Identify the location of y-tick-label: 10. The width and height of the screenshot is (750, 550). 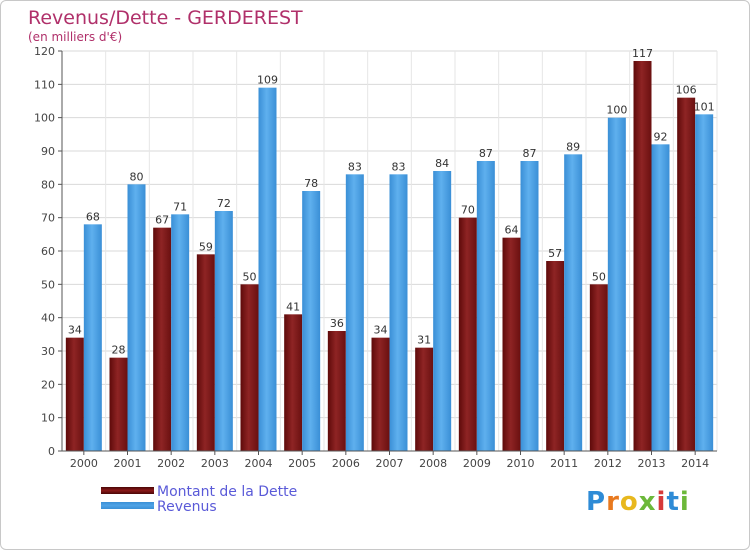
(48, 418).